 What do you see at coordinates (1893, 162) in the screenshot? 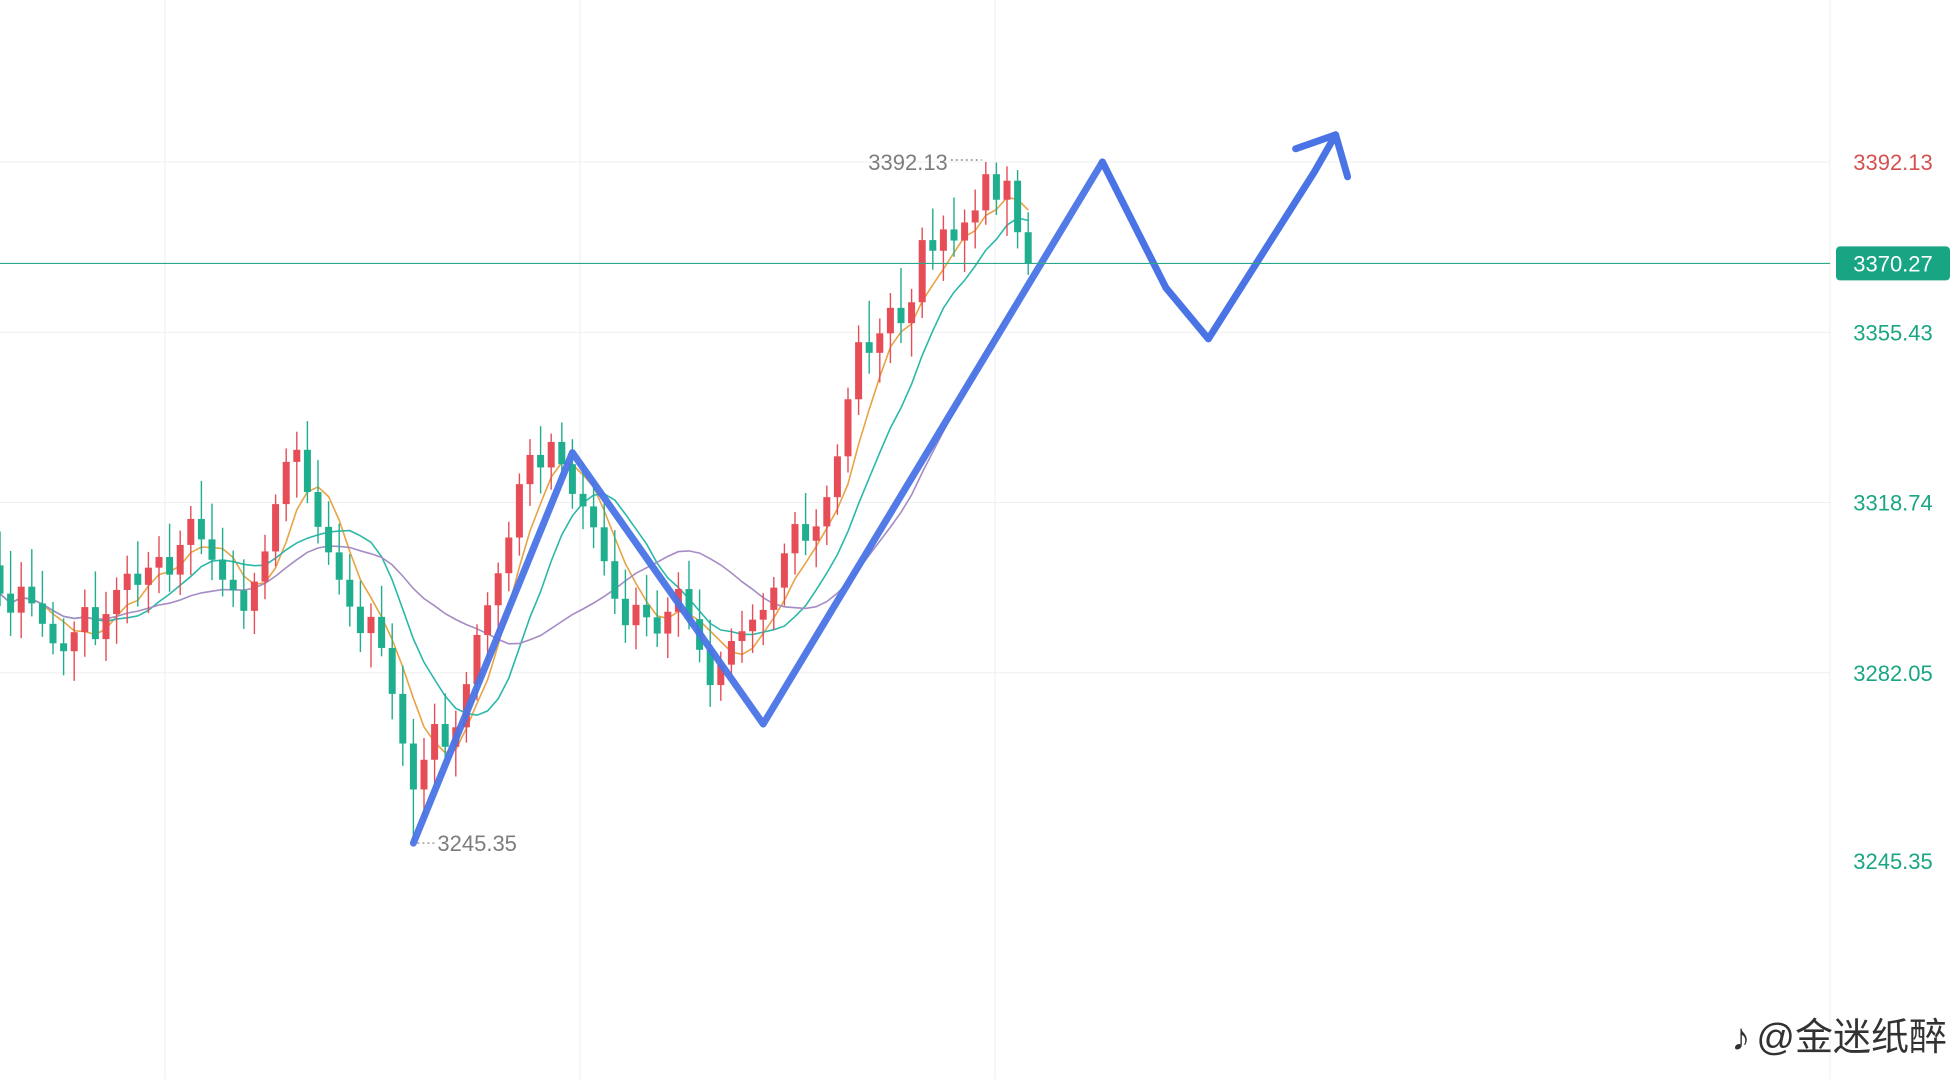
I see `price-axis-tick-label: 3392.13` at bounding box center [1893, 162].